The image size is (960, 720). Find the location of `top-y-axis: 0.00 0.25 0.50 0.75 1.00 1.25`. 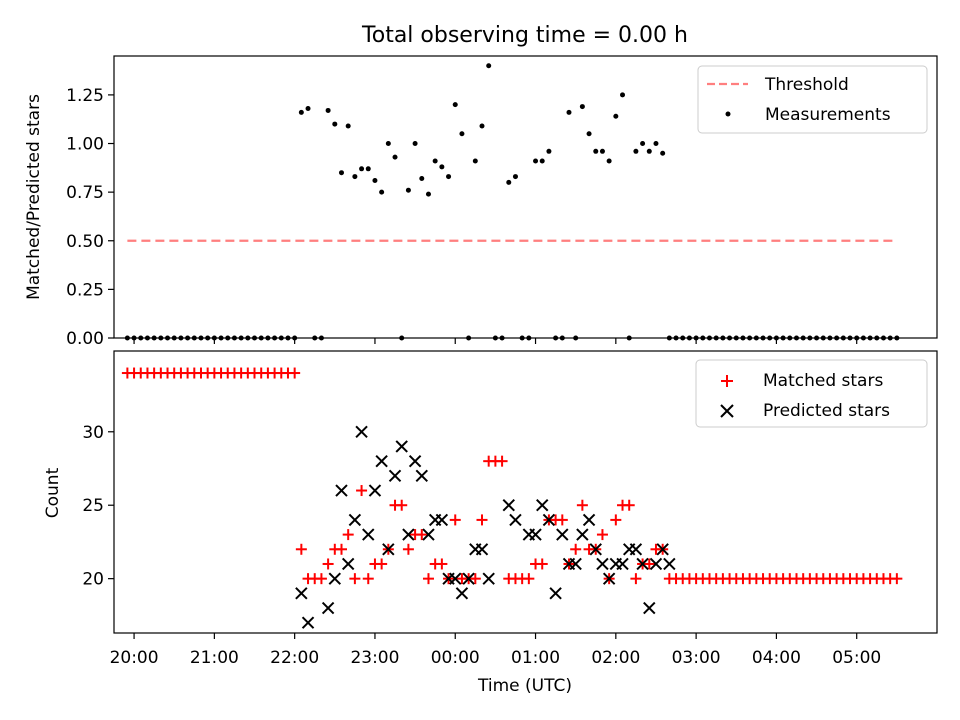

top-y-axis: 0.00 0.25 0.50 0.75 1.00 1.25 is located at coordinates (90, 217).